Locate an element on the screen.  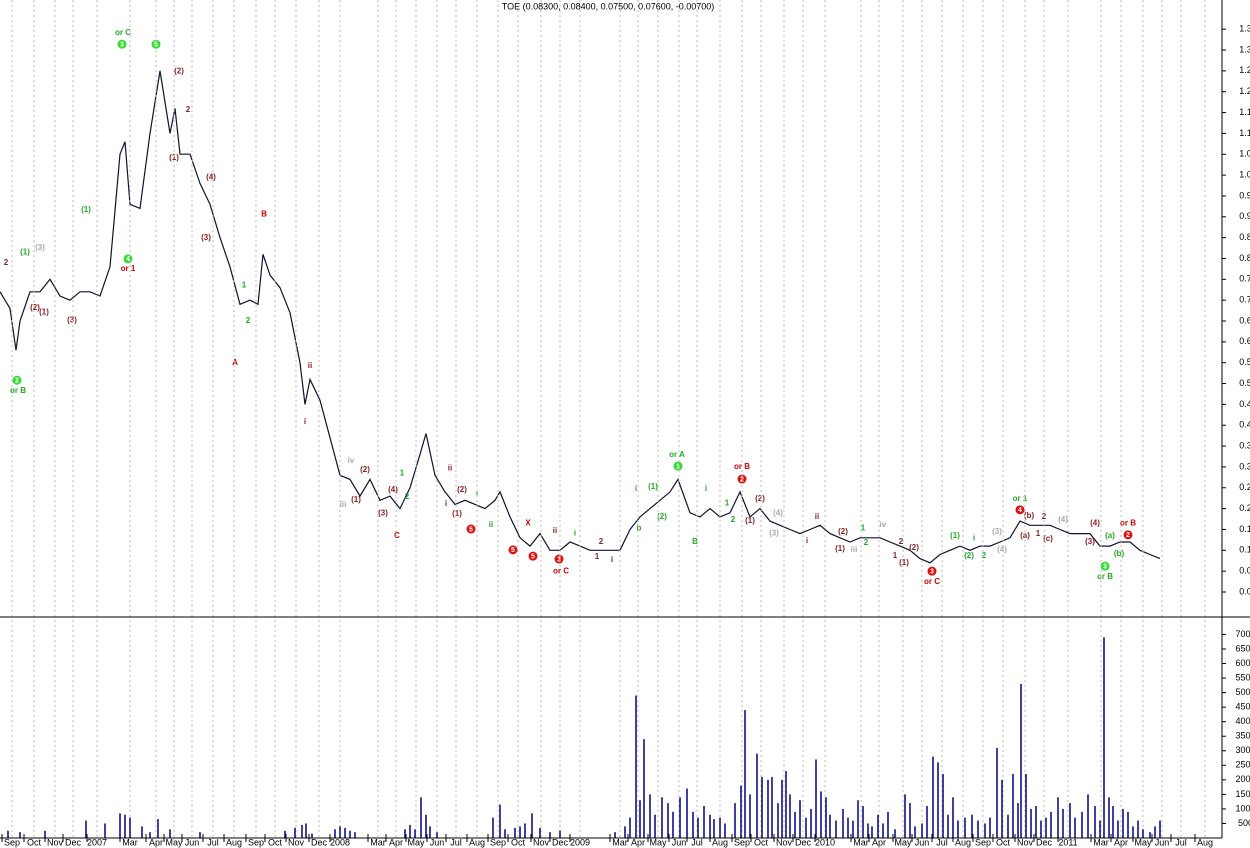
x-tick-label: 2009 is located at coordinates (580, 842).